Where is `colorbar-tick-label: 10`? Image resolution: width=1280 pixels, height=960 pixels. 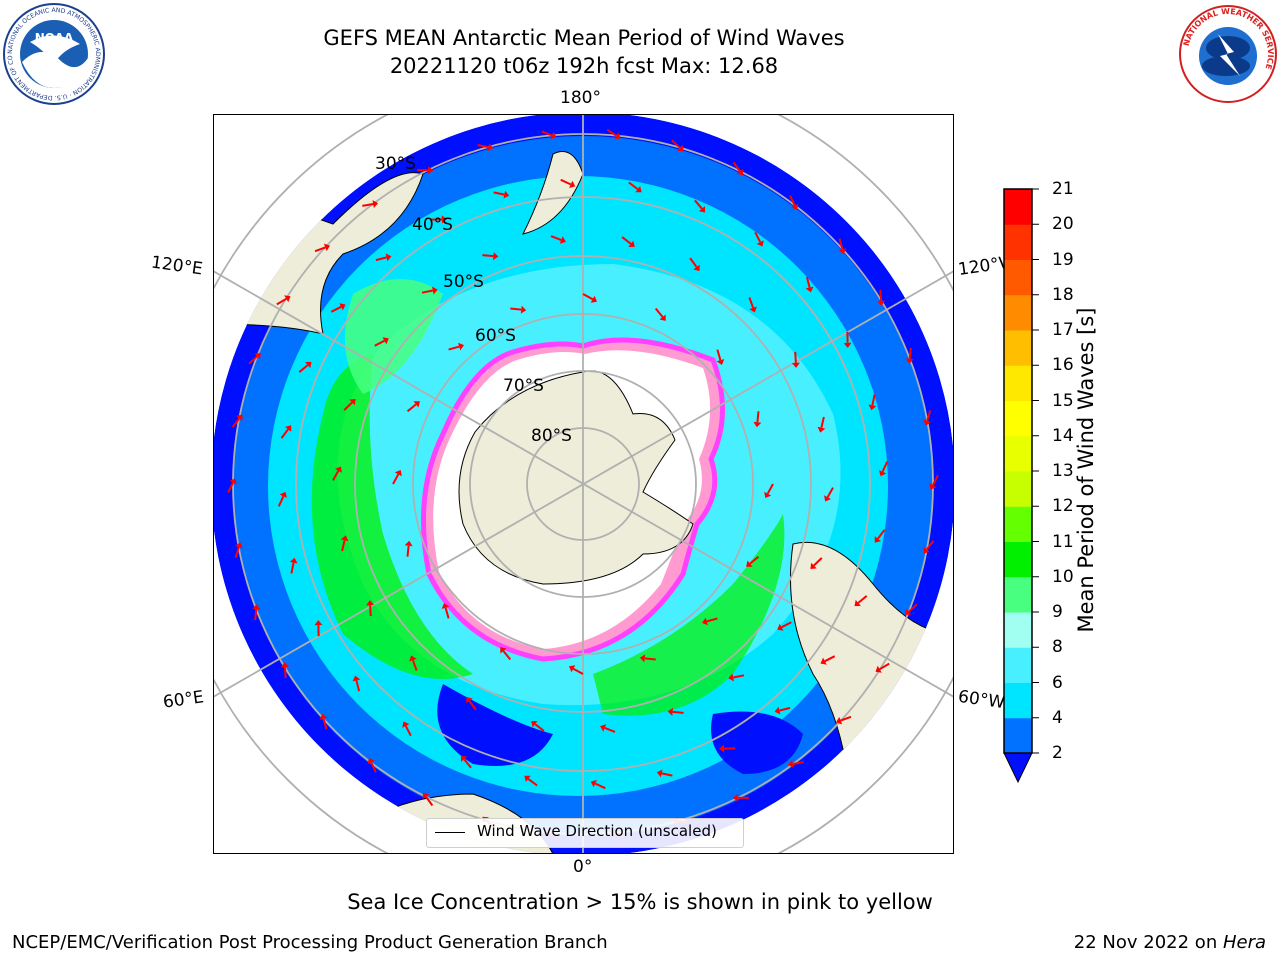
colorbar-tick-label: 10 is located at coordinates (1063, 576).